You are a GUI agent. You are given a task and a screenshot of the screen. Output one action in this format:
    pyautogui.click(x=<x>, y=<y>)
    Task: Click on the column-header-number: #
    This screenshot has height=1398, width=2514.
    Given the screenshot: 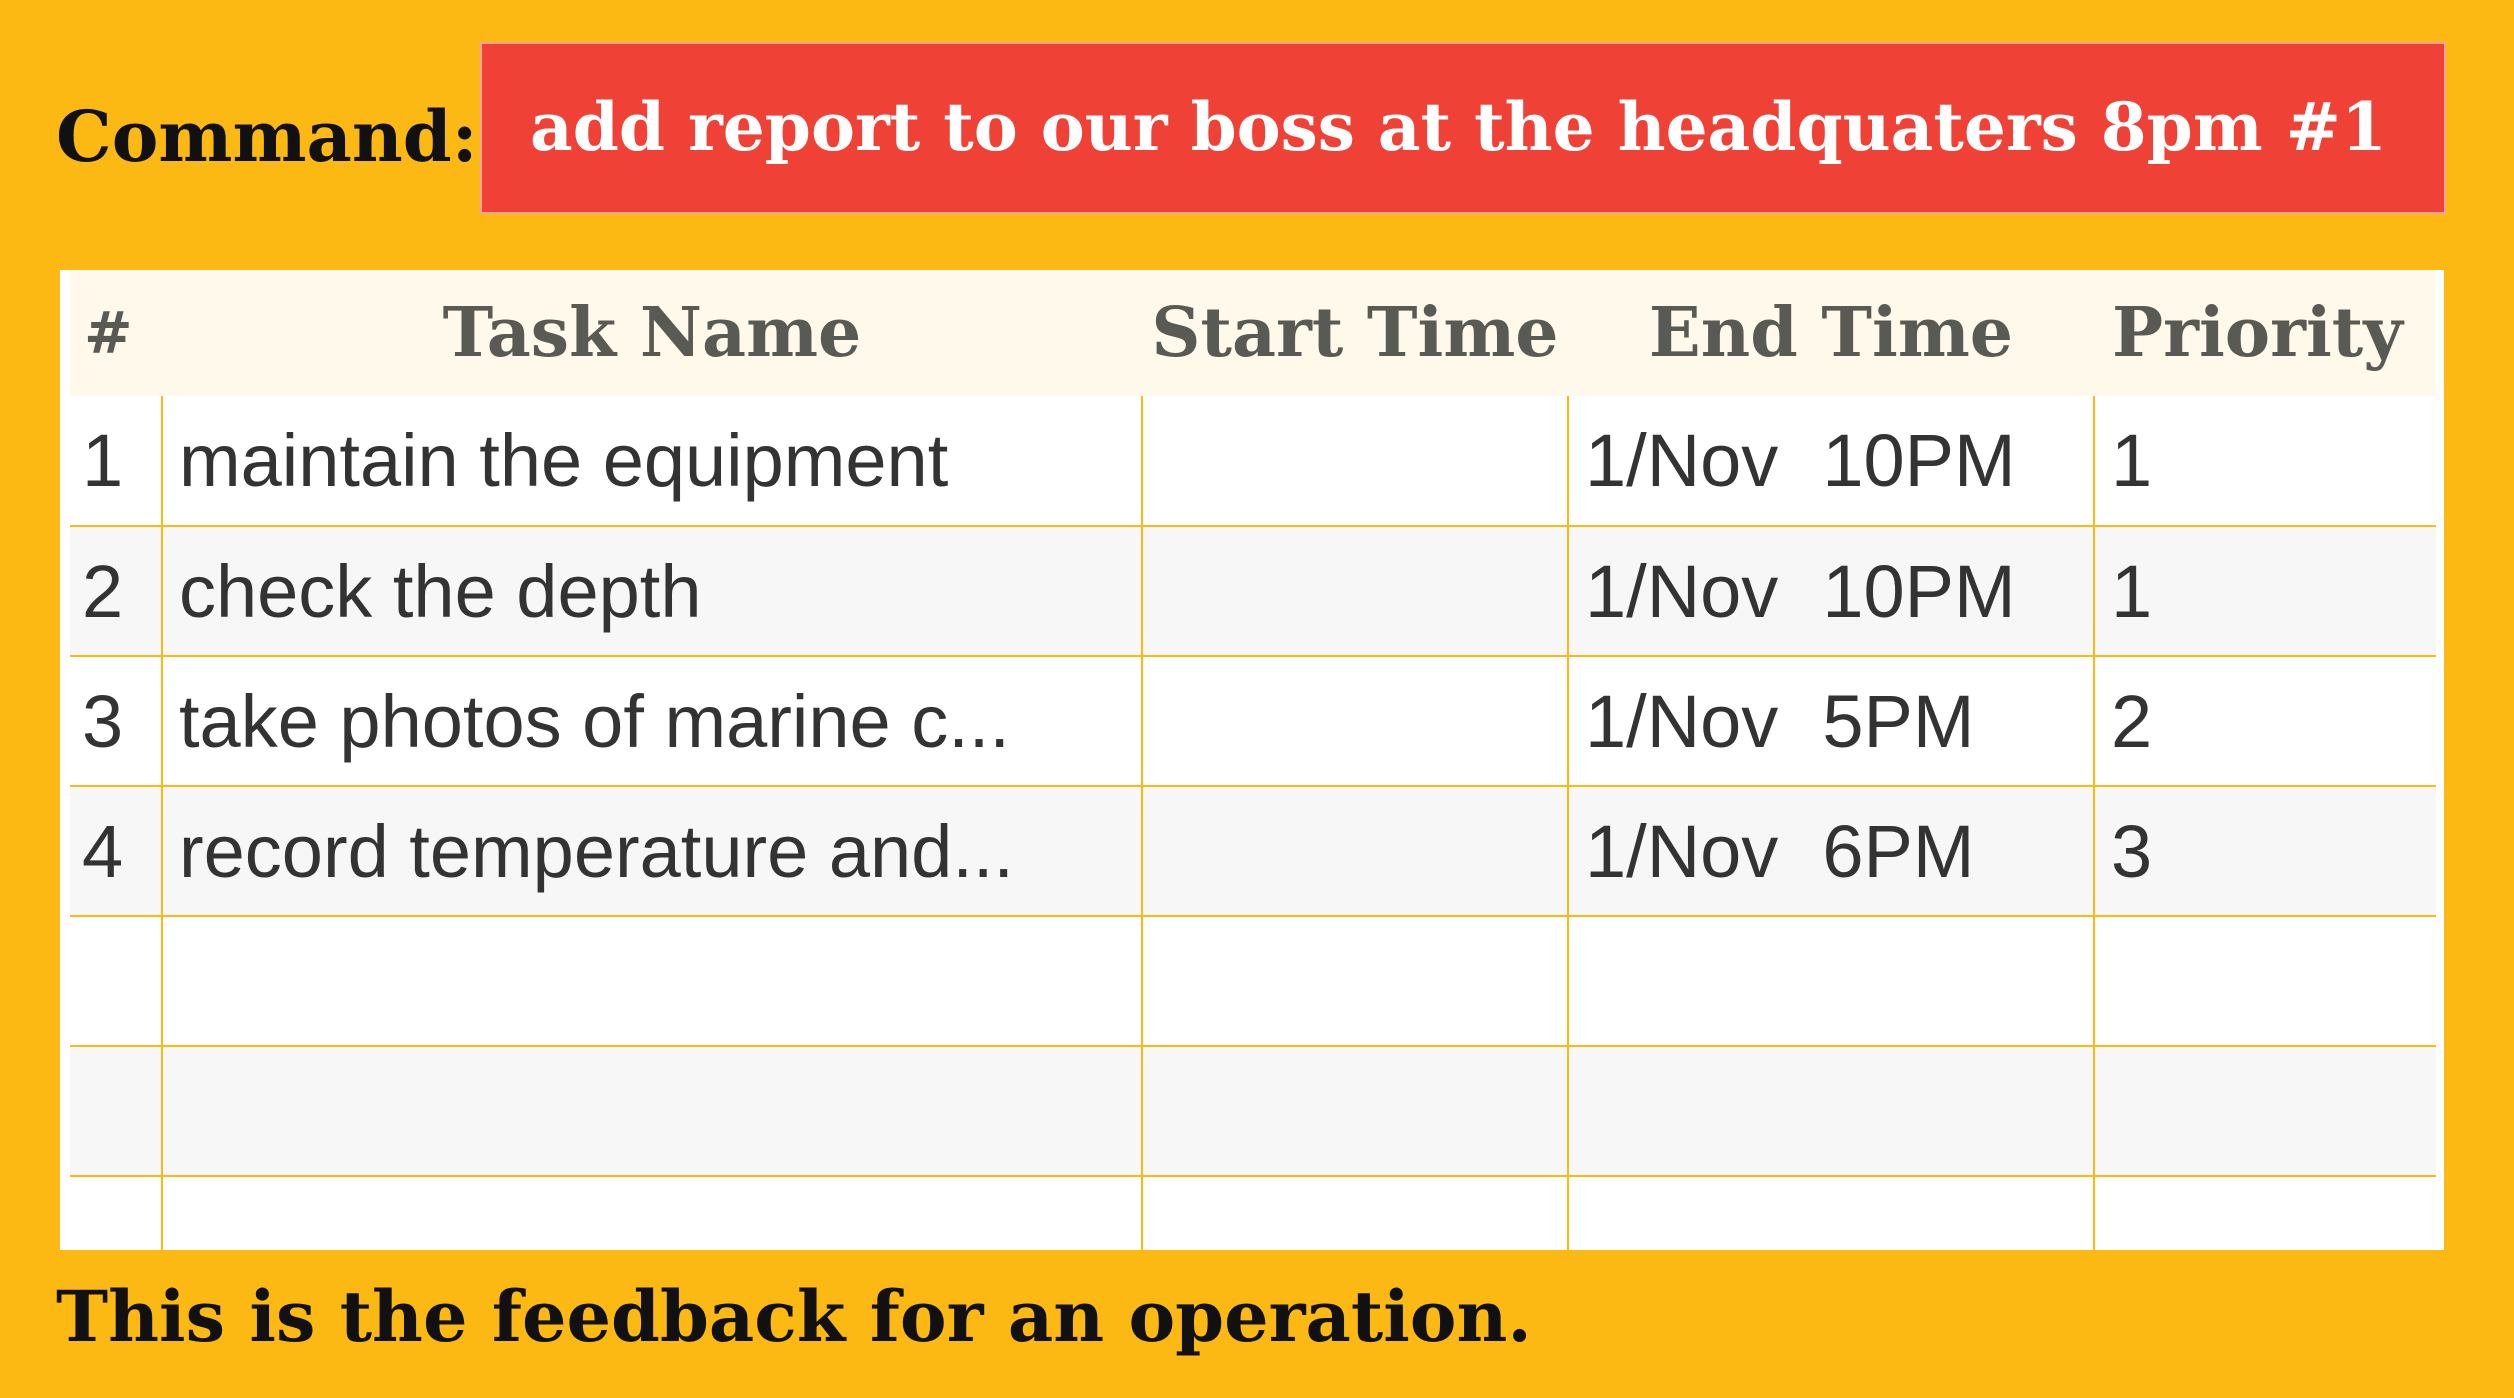 What is the action you would take?
    pyautogui.click(x=108, y=333)
    